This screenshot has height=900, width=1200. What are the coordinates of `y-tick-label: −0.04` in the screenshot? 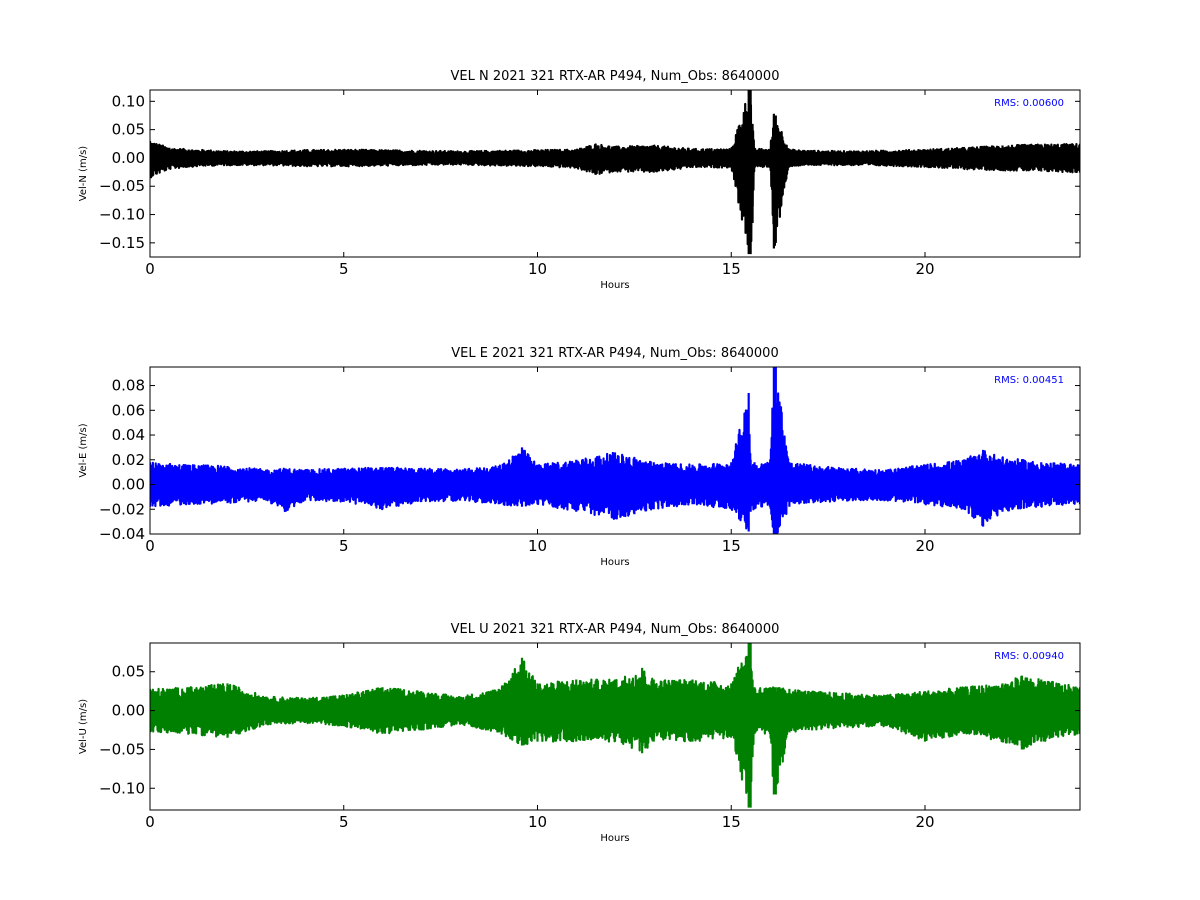 It's located at (122, 534).